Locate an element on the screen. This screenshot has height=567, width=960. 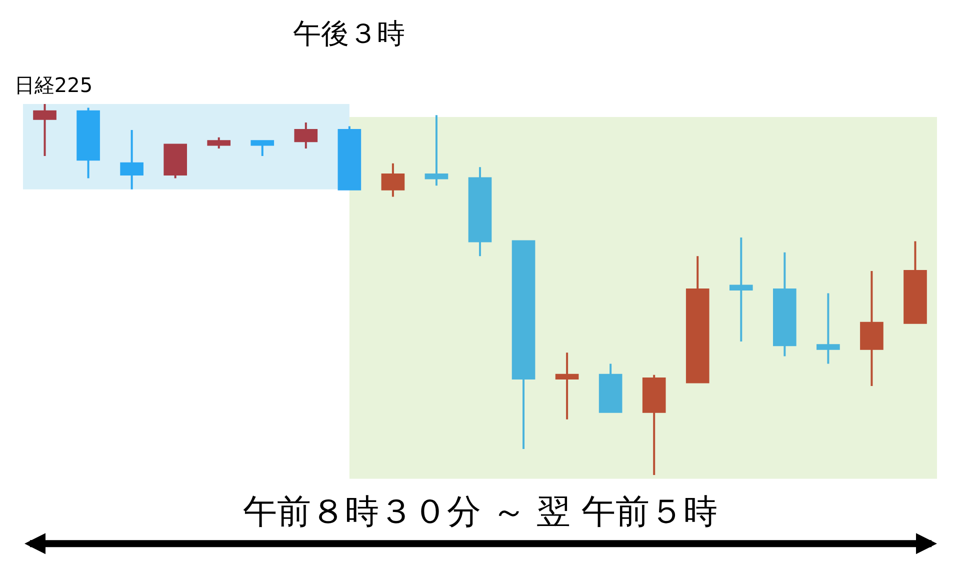
chart-title: 日経225 is located at coordinates (53, 85).